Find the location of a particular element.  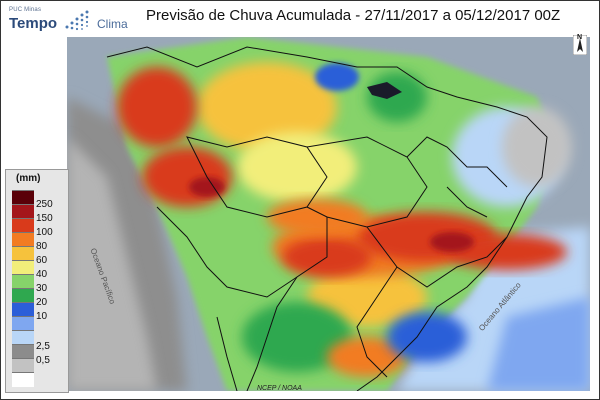

legend-label: 250 is located at coordinates (44, 204).